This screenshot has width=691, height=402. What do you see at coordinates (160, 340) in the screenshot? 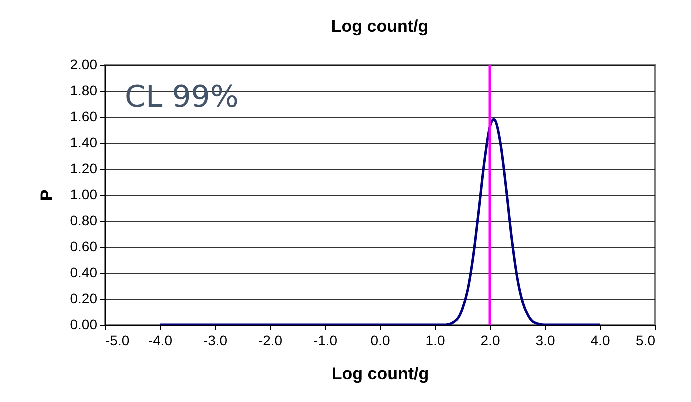
I see `x-tick-label: -4.0` at bounding box center [160, 340].